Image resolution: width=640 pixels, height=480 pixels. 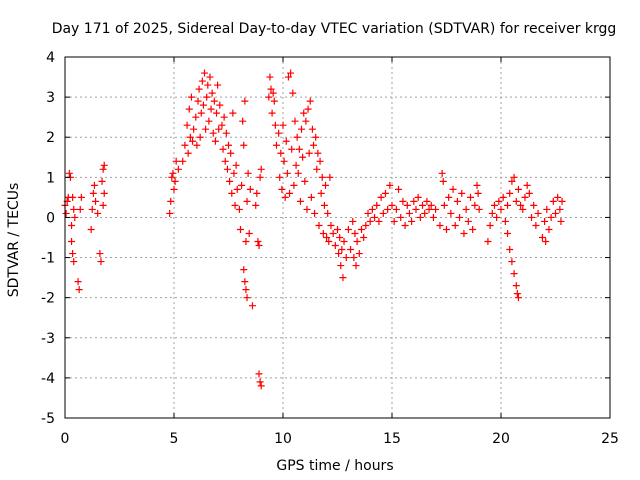 I want to click on y-axis-label: SDTVAR / TECUs, so click(x=14, y=240).